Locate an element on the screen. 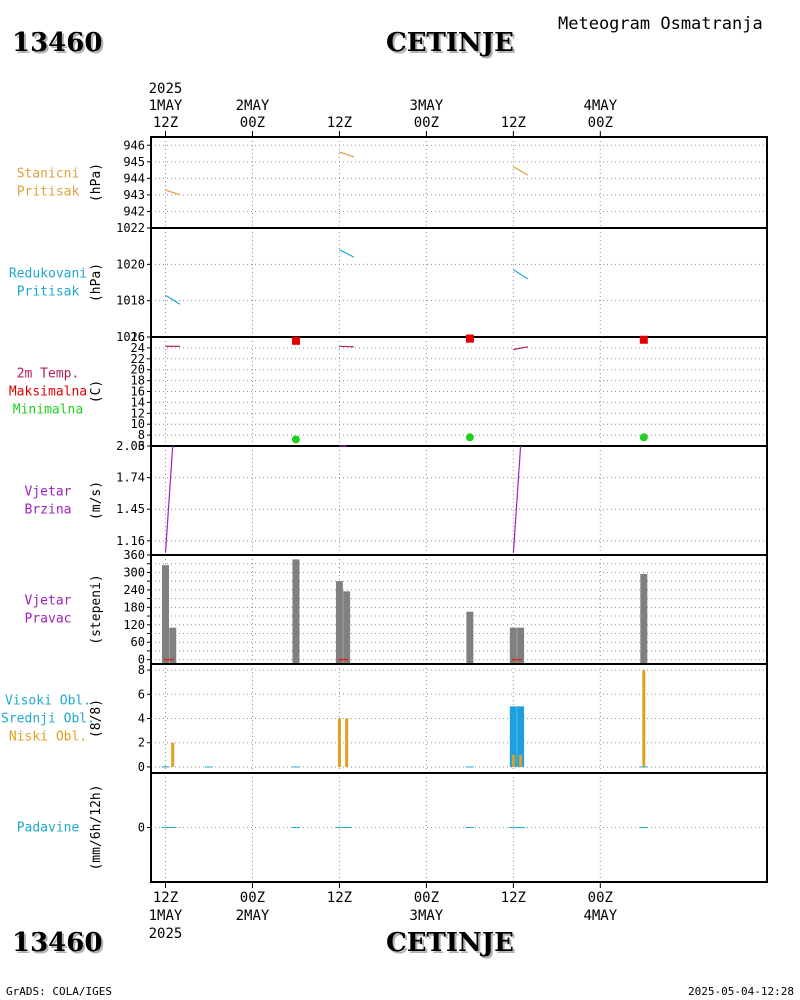  y-tick-label: 26 is located at coordinates (138, 337).